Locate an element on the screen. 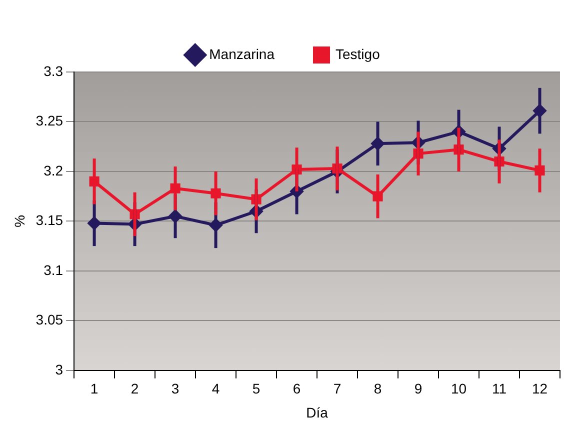 The width and height of the screenshot is (576, 434). x-tick-label: 2 is located at coordinates (134, 388).